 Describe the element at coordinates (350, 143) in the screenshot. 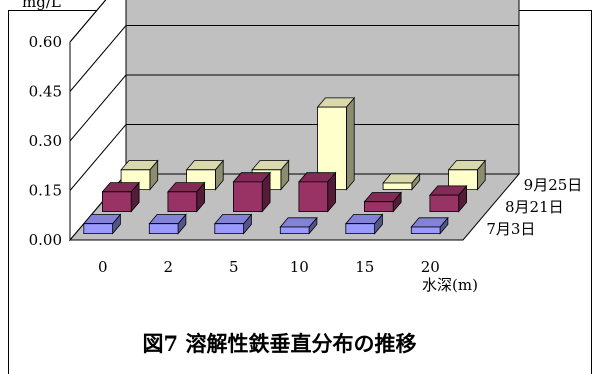

I see `bar-side` at that location.